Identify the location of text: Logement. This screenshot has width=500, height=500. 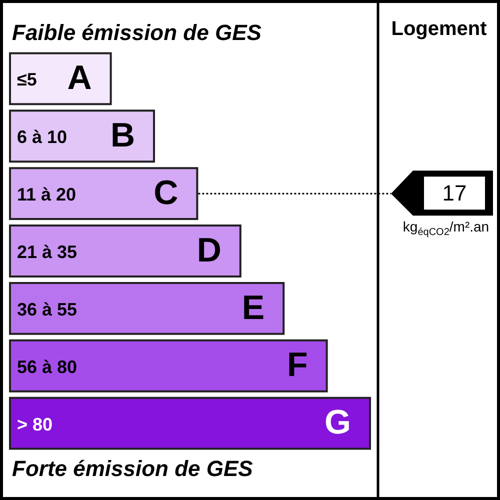
(439, 29).